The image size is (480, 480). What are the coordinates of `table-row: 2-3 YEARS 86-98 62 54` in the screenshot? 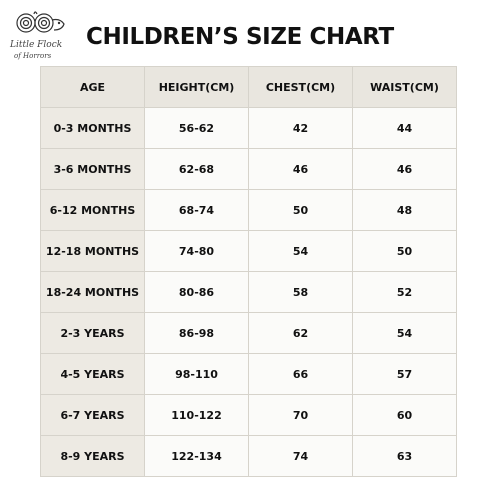 It's located at (248, 333).